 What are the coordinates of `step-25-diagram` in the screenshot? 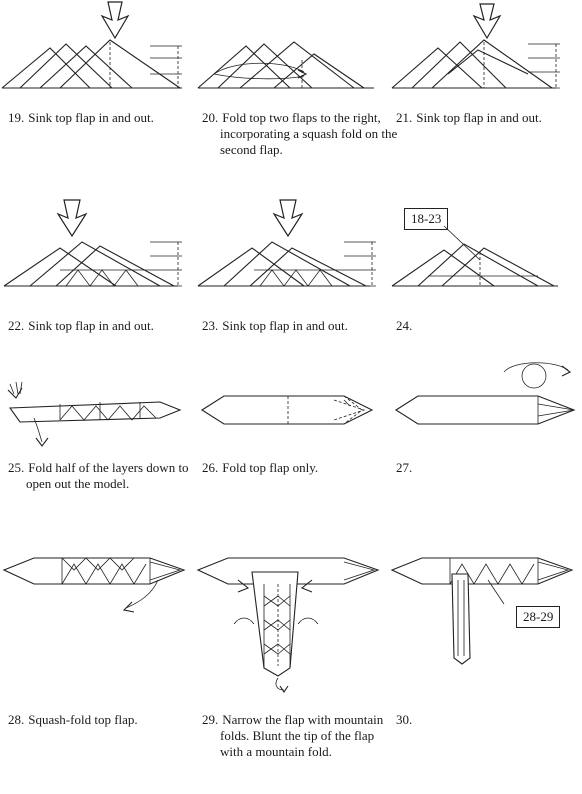 It's located at (94, 414).